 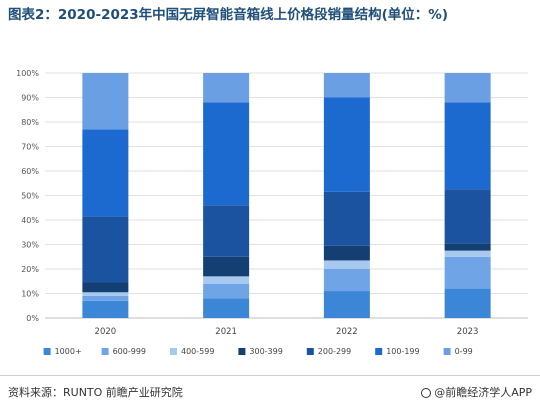 What do you see at coordinates (129, 351) in the screenshot?
I see `legend-label: 600-999` at bounding box center [129, 351].